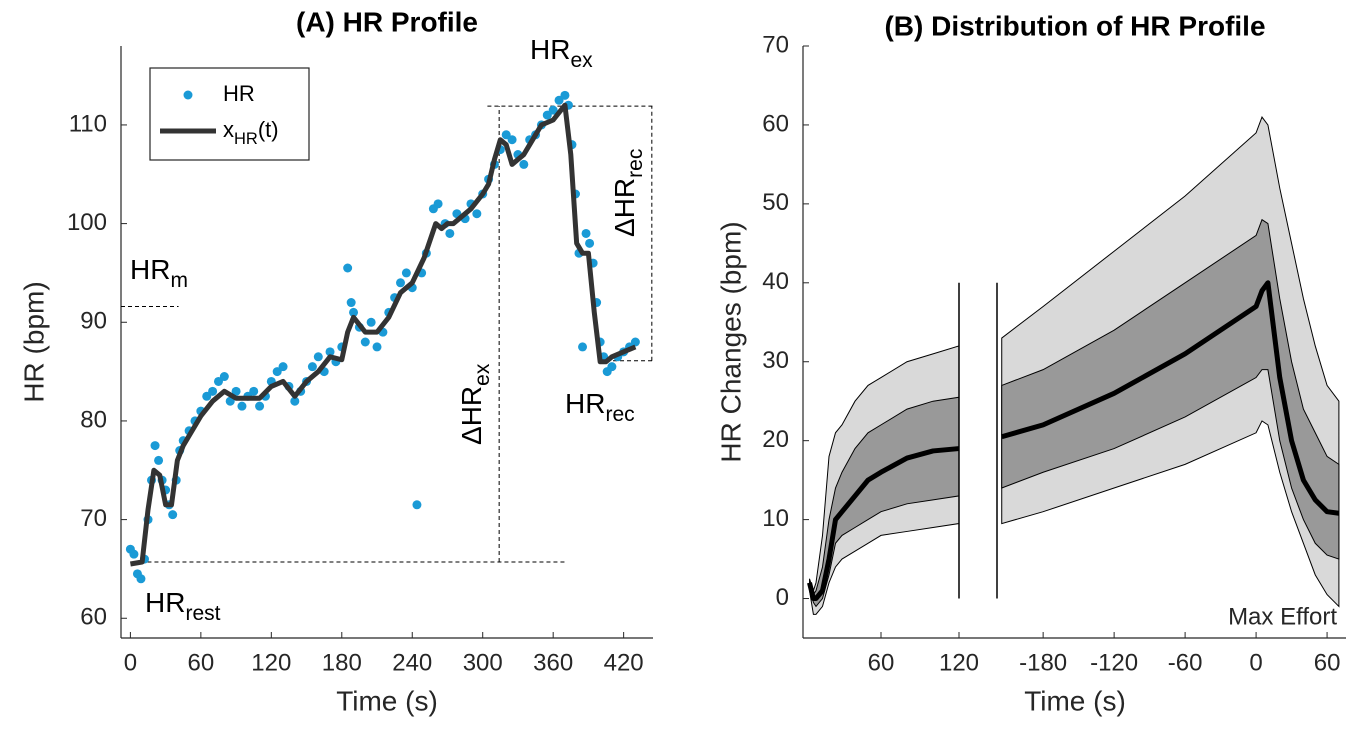 This screenshot has width=1364, height=736. Describe the element at coordinates (624, 662) in the screenshot. I see `x-tick-label: 420` at that location.